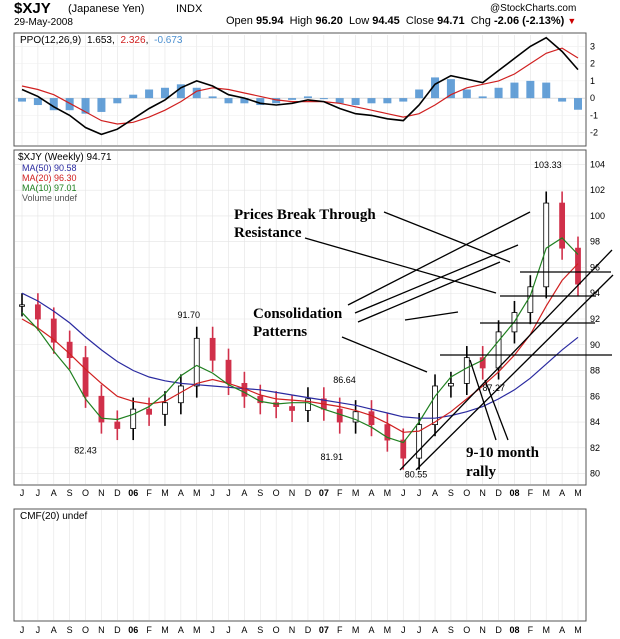  What do you see at coordinates (597, 216) in the screenshot?
I see `price-y-tick: 100` at bounding box center [597, 216].